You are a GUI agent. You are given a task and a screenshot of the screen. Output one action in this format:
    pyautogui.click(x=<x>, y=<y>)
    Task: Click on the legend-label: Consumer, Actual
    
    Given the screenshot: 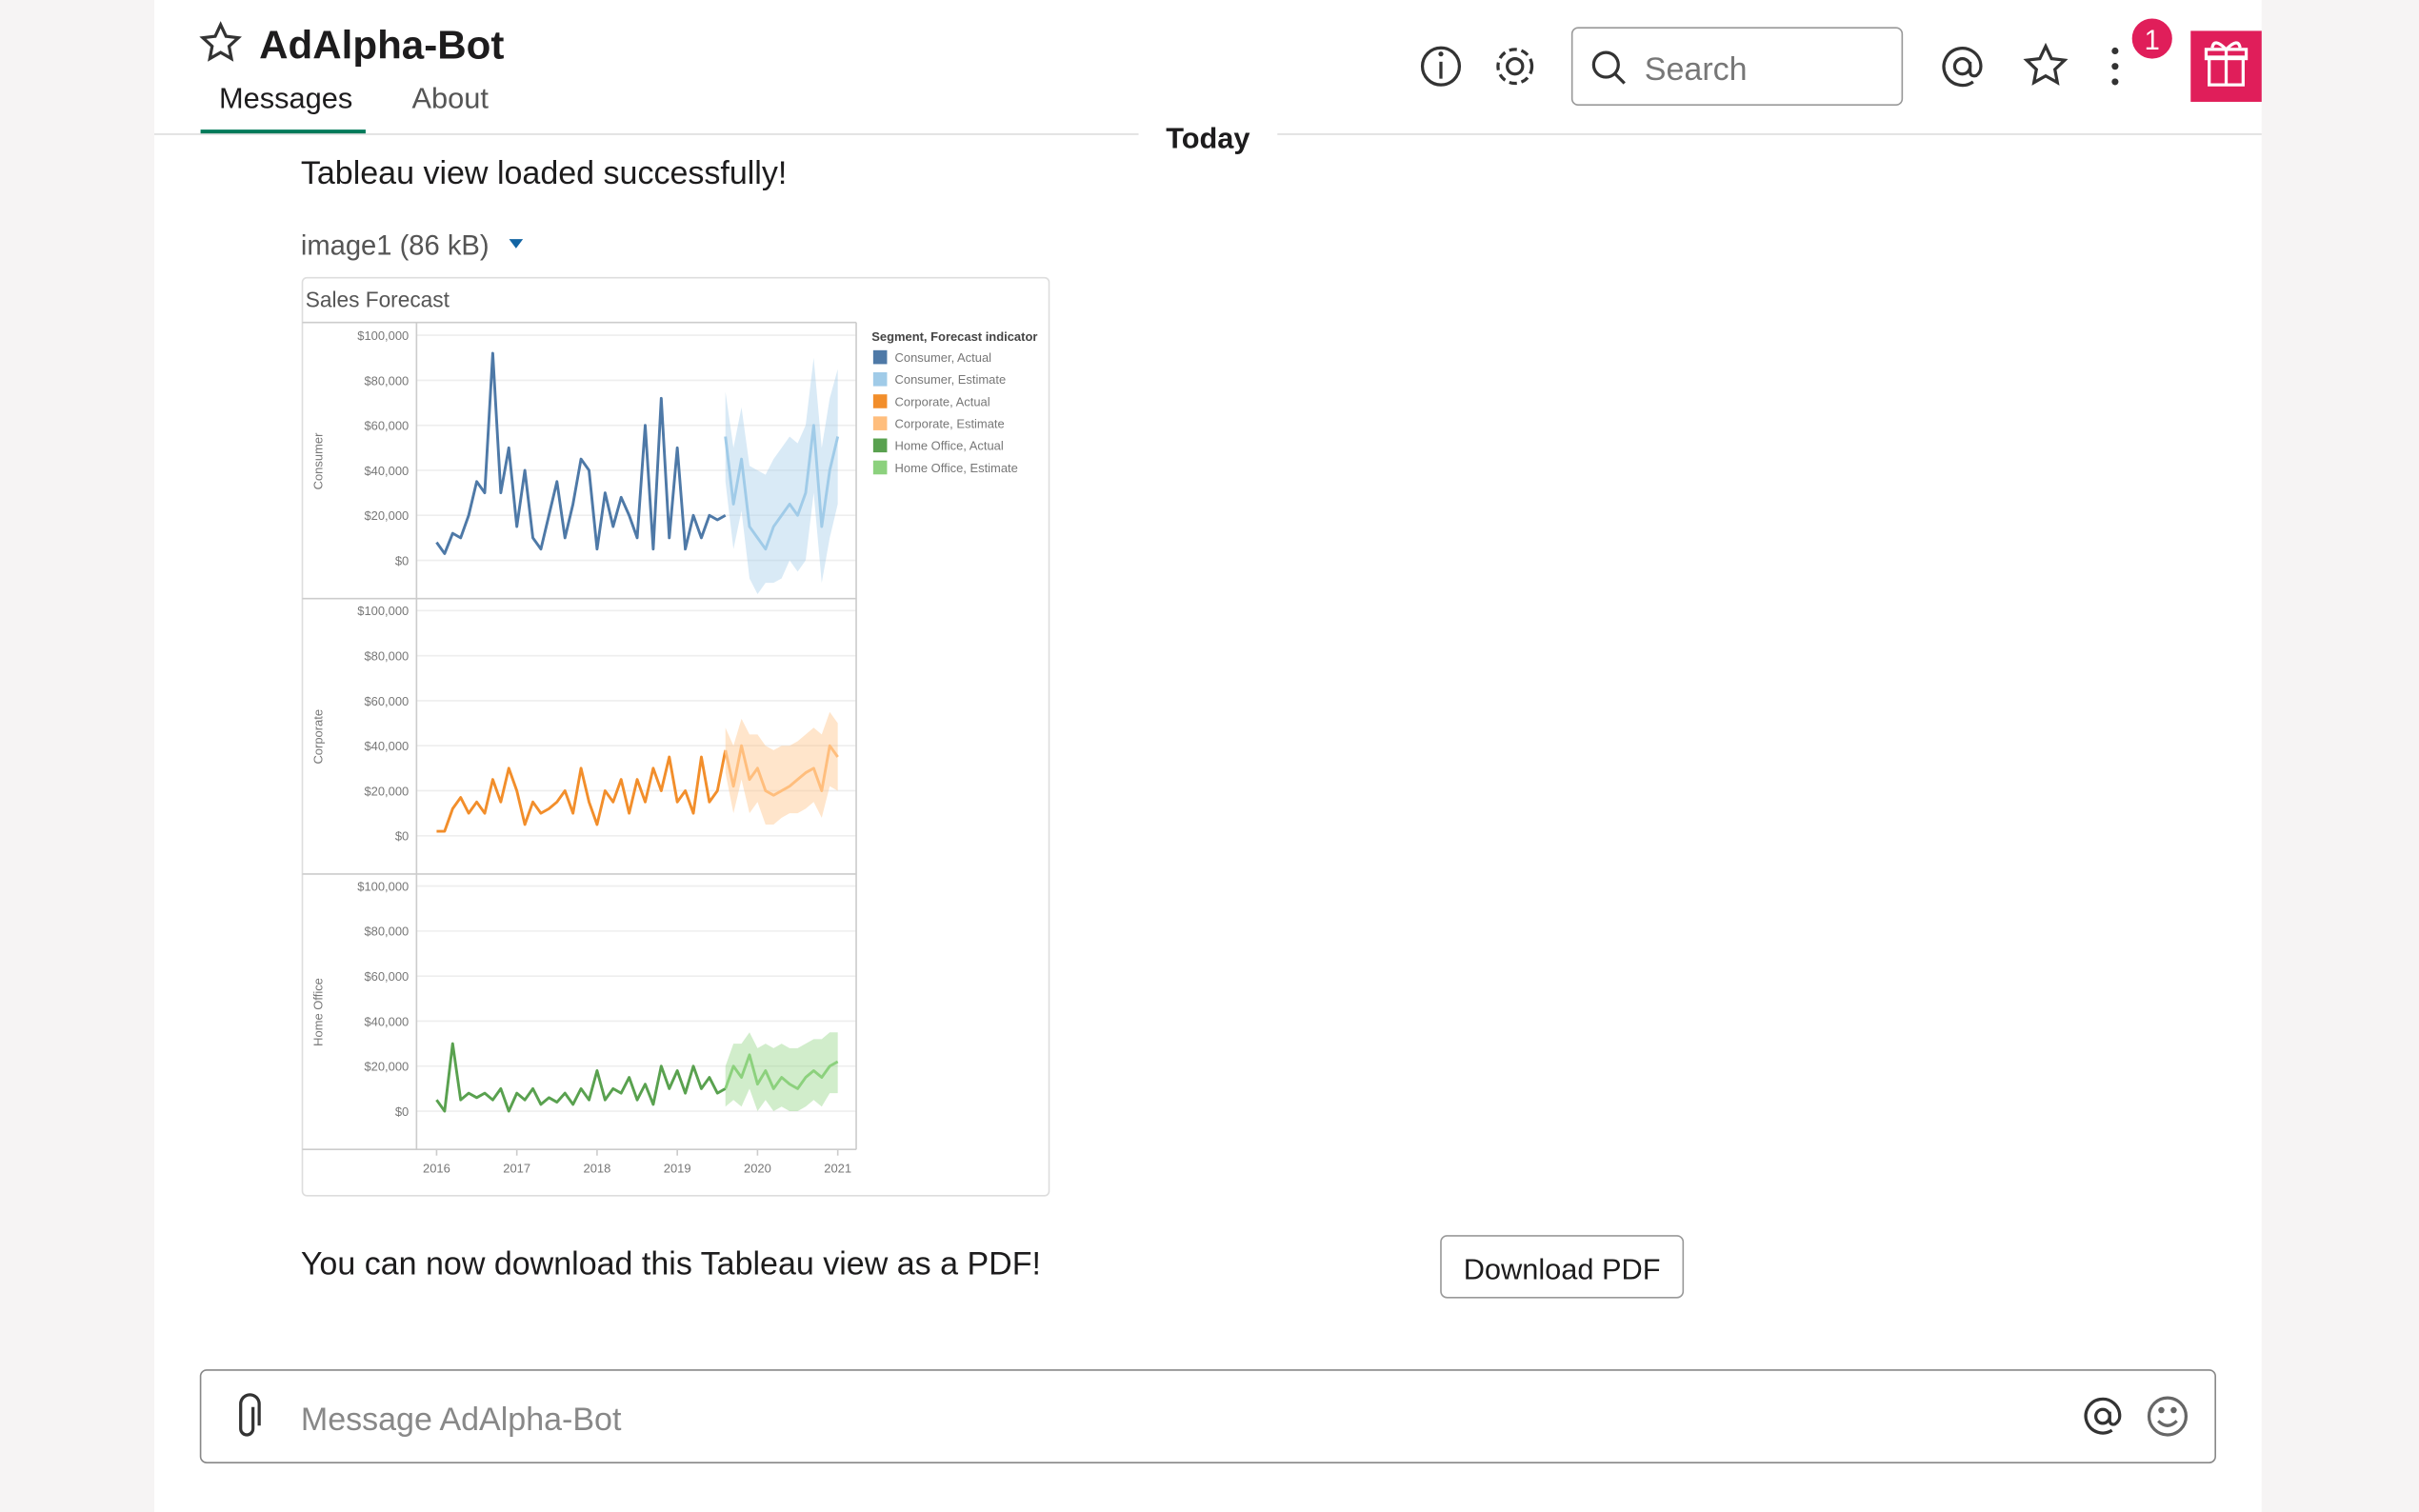 What is the action you would take?
    pyautogui.click(x=943, y=357)
    